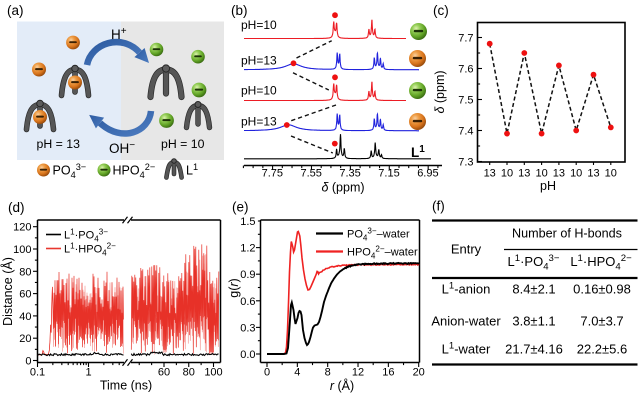 This screenshot has height=400, width=640. Describe the element at coordinates (240, 207) in the screenshot. I see `svg-text: (e)` at that location.